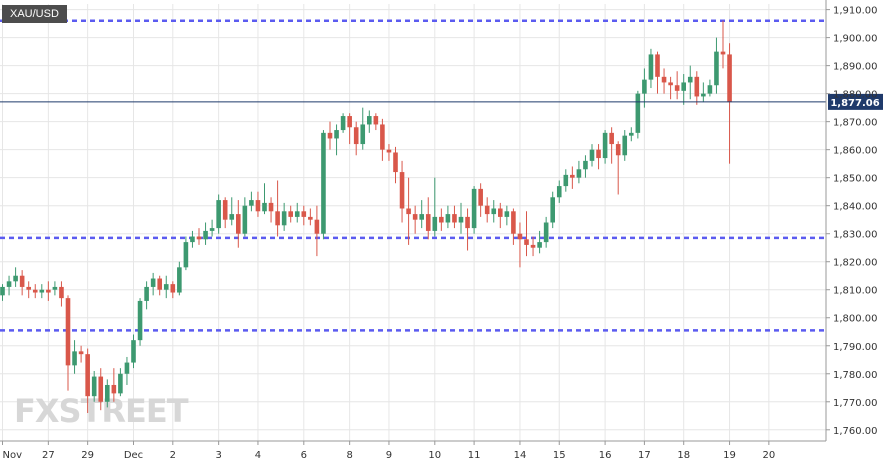 This screenshot has height=471, width=895. Describe the element at coordinates (559, 455) in the screenshot. I see `x-tick-label: 15` at that location.